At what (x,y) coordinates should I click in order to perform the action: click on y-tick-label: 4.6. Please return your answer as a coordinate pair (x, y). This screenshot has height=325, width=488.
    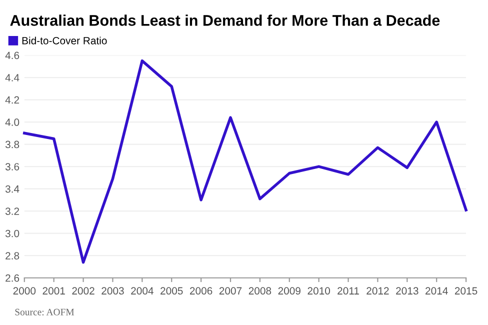
    Looking at the image, I should click on (12, 56).